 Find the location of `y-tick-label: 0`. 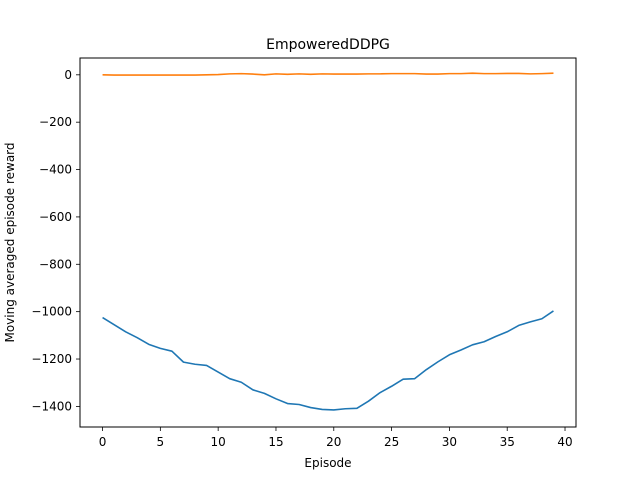

y-tick-label: 0 is located at coordinates (68, 75).